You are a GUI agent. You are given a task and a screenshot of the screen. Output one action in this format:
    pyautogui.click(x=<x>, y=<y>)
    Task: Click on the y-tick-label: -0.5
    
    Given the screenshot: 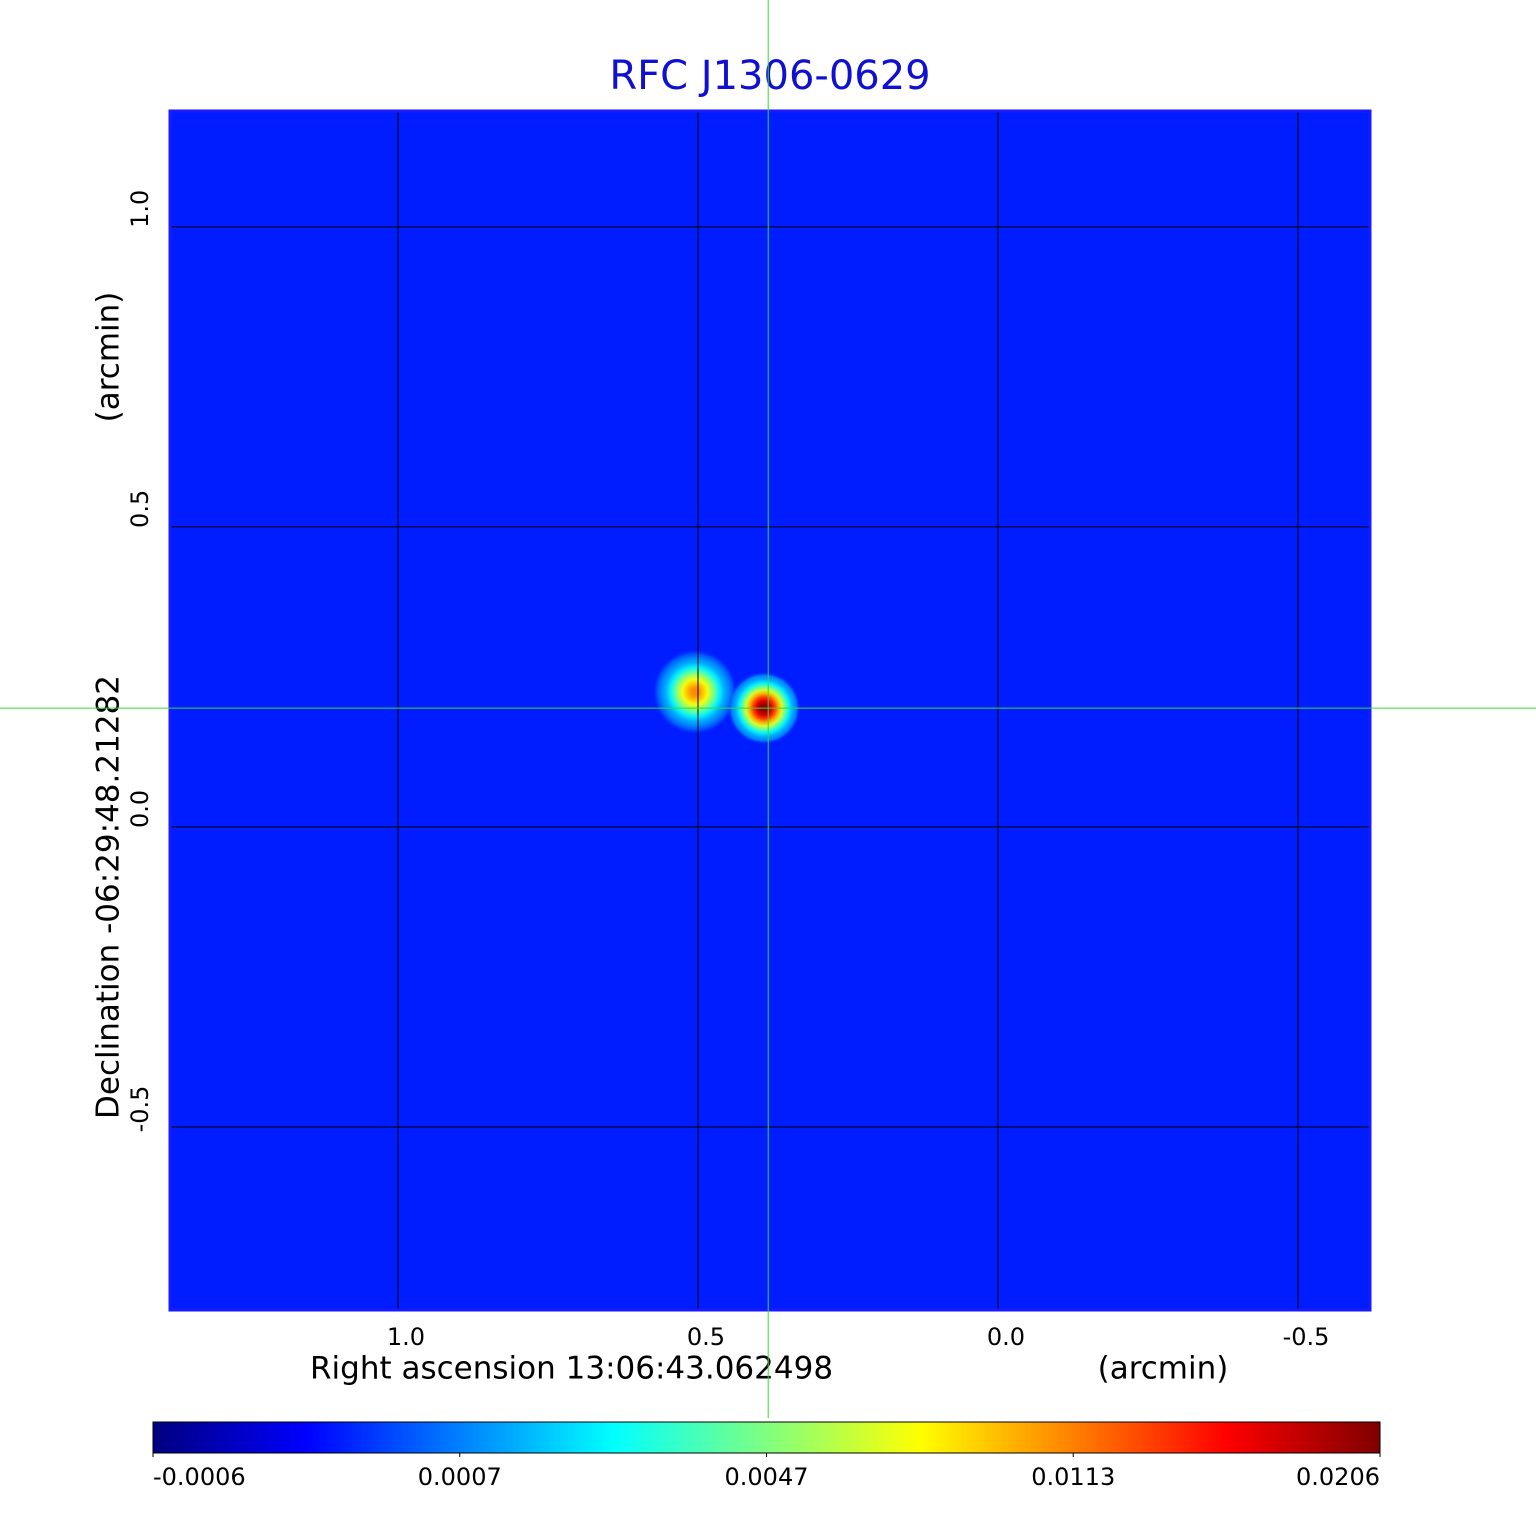 What is the action you would take?
    pyautogui.click(x=140, y=1109)
    